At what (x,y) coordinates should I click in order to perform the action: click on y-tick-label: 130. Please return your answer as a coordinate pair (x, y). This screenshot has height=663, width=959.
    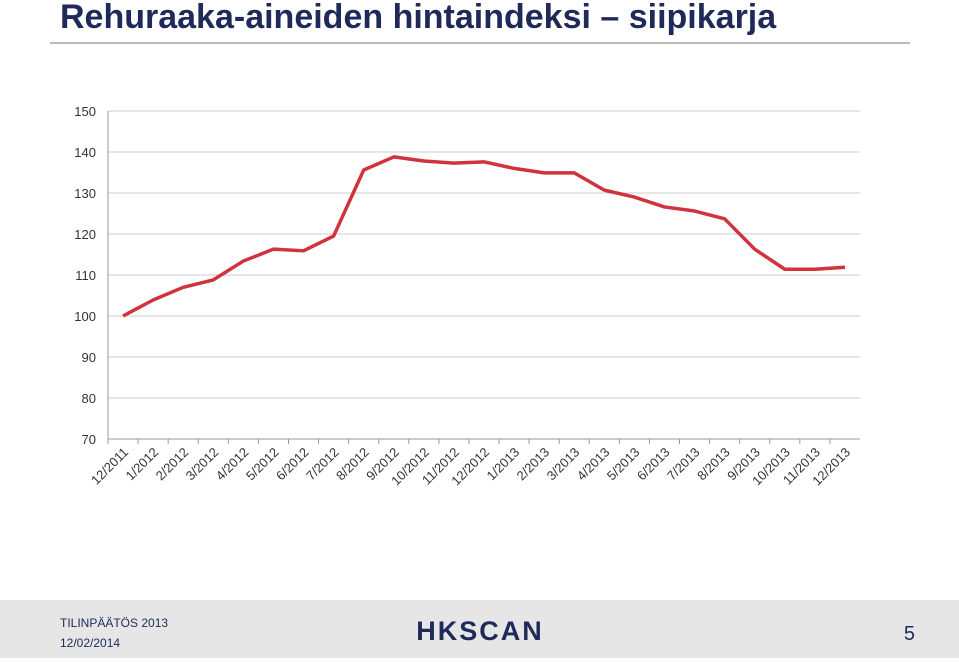
    Looking at the image, I should click on (85, 193).